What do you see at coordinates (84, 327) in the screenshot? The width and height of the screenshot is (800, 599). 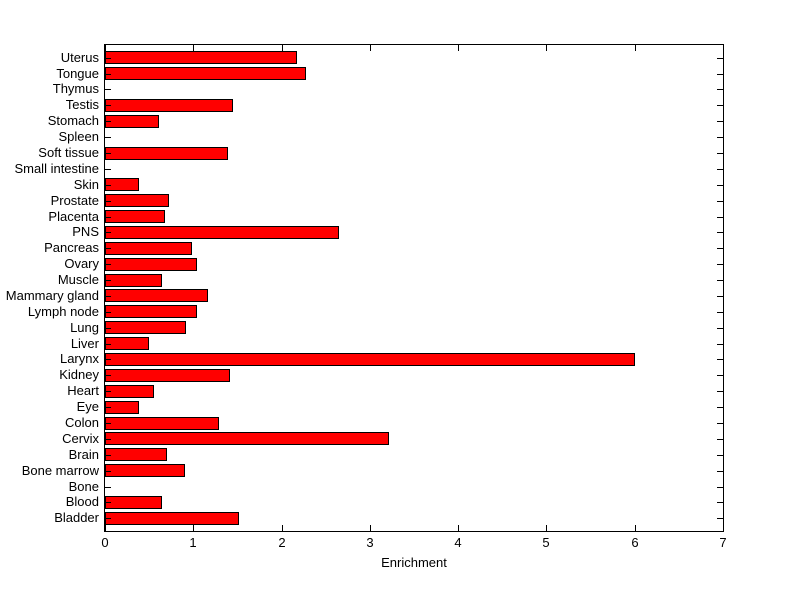 I see `y-tick-label: Lung` at bounding box center [84, 327].